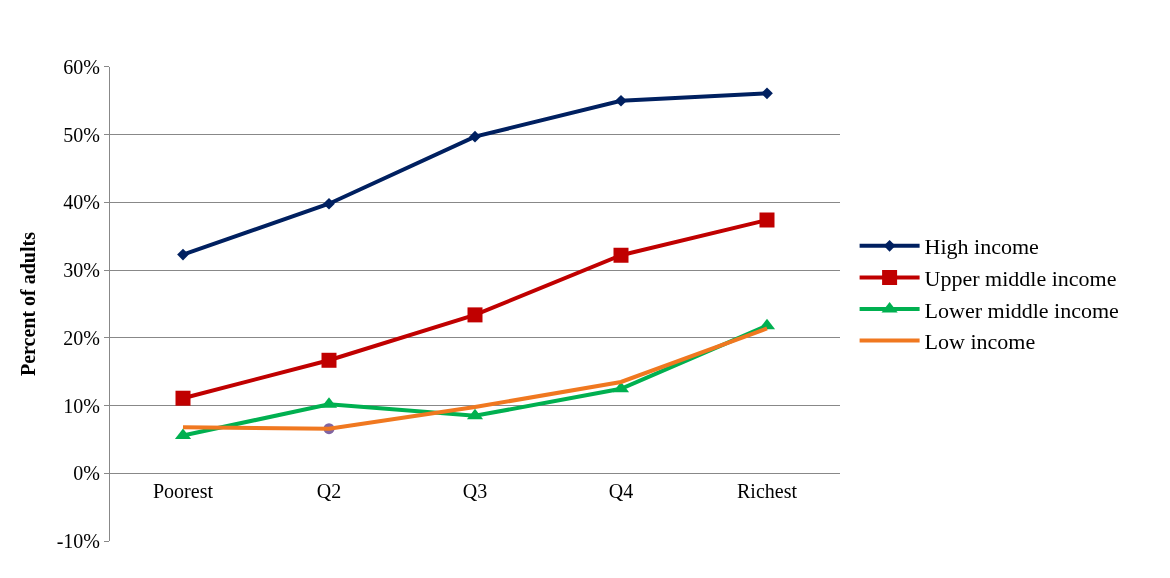 This screenshot has width=1170, height=578. Describe the element at coordinates (81, 202) in the screenshot. I see `y-tick-label: 40%` at that location.